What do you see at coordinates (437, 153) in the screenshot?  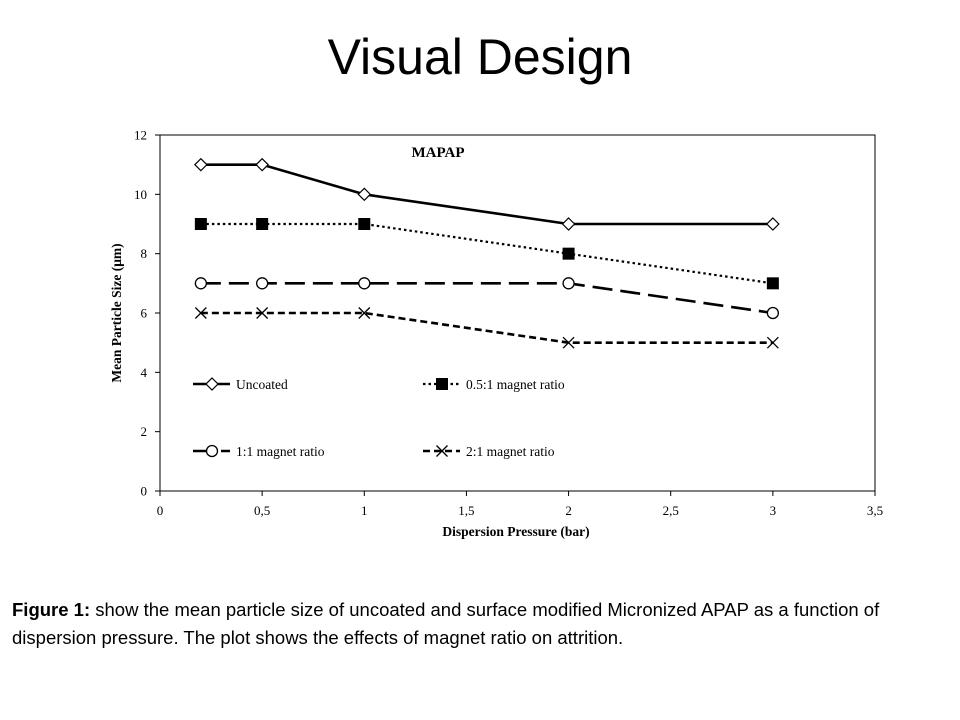 I see `chart-title: MAPAP` at bounding box center [437, 153].